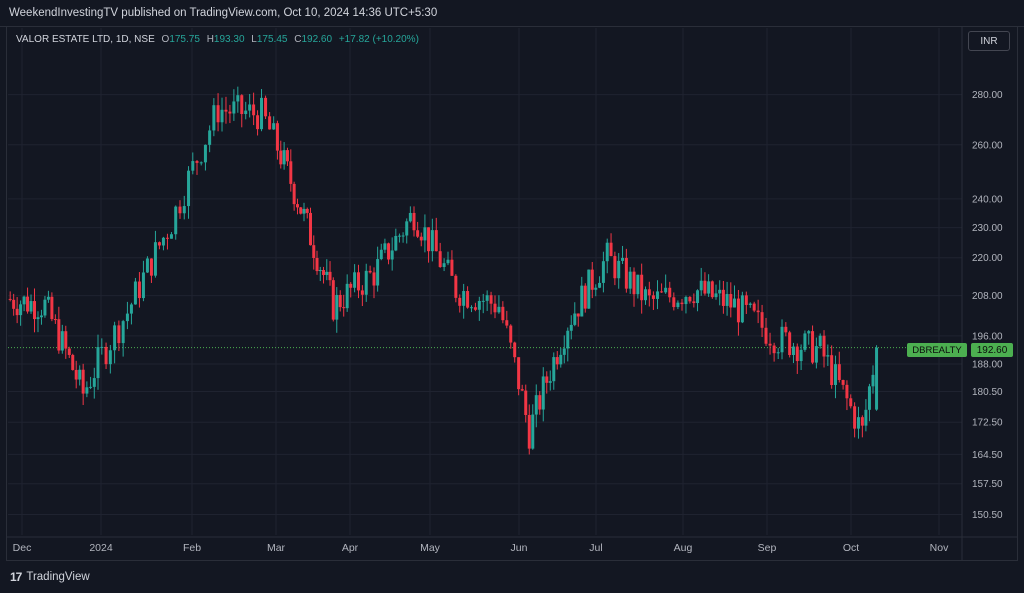  What do you see at coordinates (992, 350) in the screenshot?
I see `last-price-tag: 192.60` at bounding box center [992, 350].